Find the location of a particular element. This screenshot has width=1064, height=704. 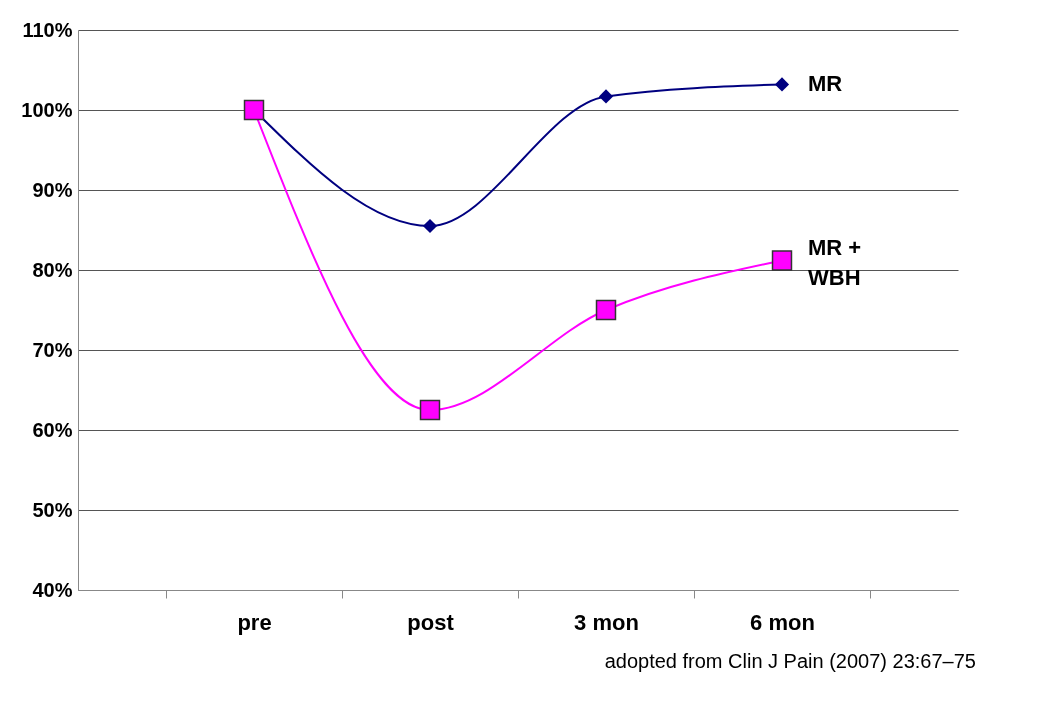

y-tick-label: 100% is located at coordinates (47, 109).